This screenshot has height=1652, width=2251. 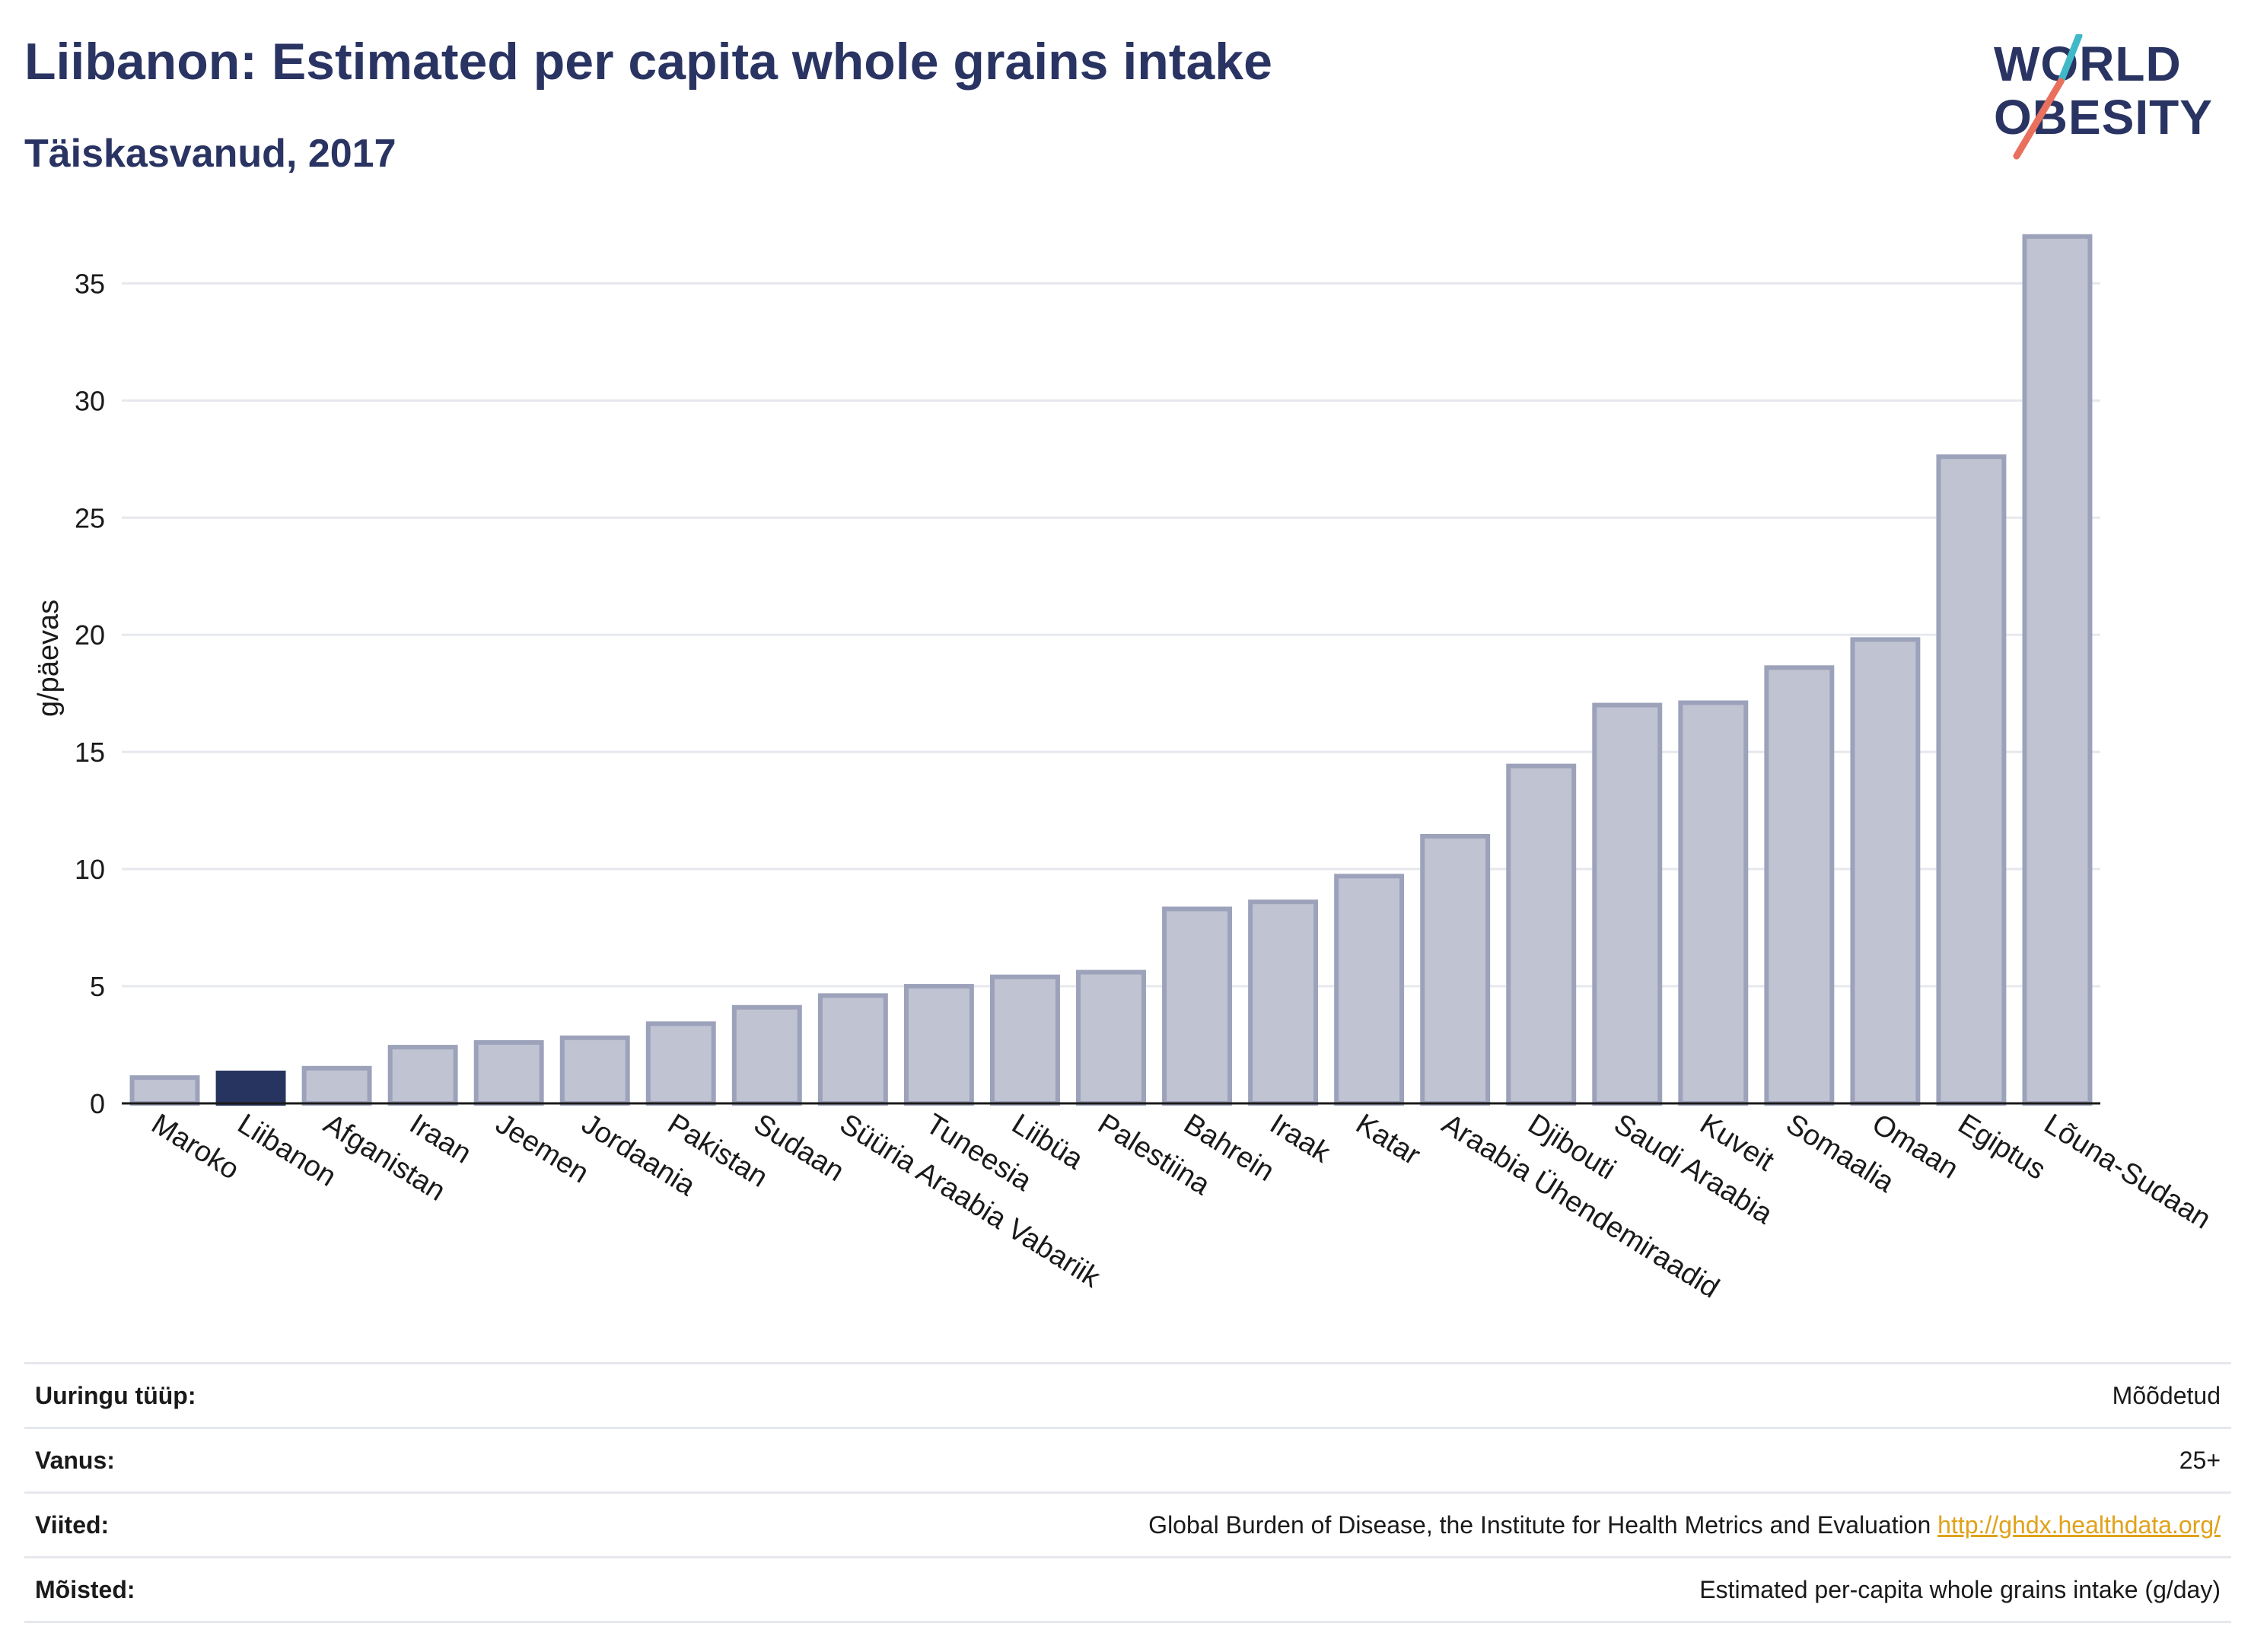 What do you see at coordinates (90, 869) in the screenshot?
I see `y-tick-label: 10` at bounding box center [90, 869].